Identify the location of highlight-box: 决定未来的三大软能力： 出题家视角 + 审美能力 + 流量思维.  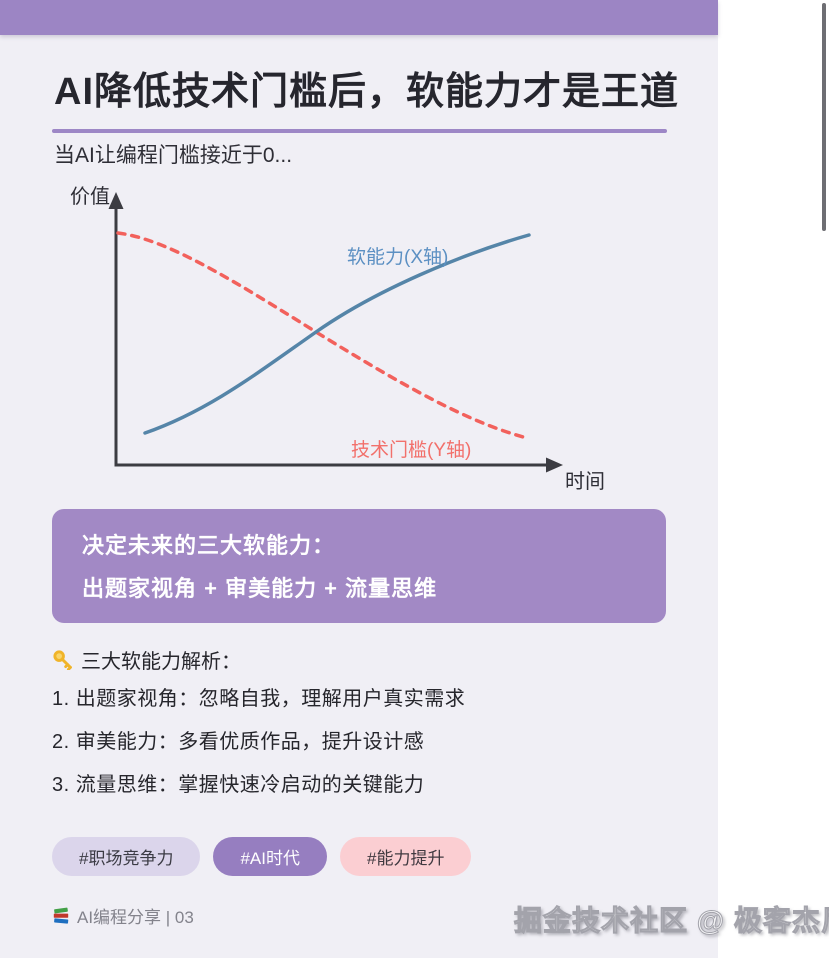
(359, 566).